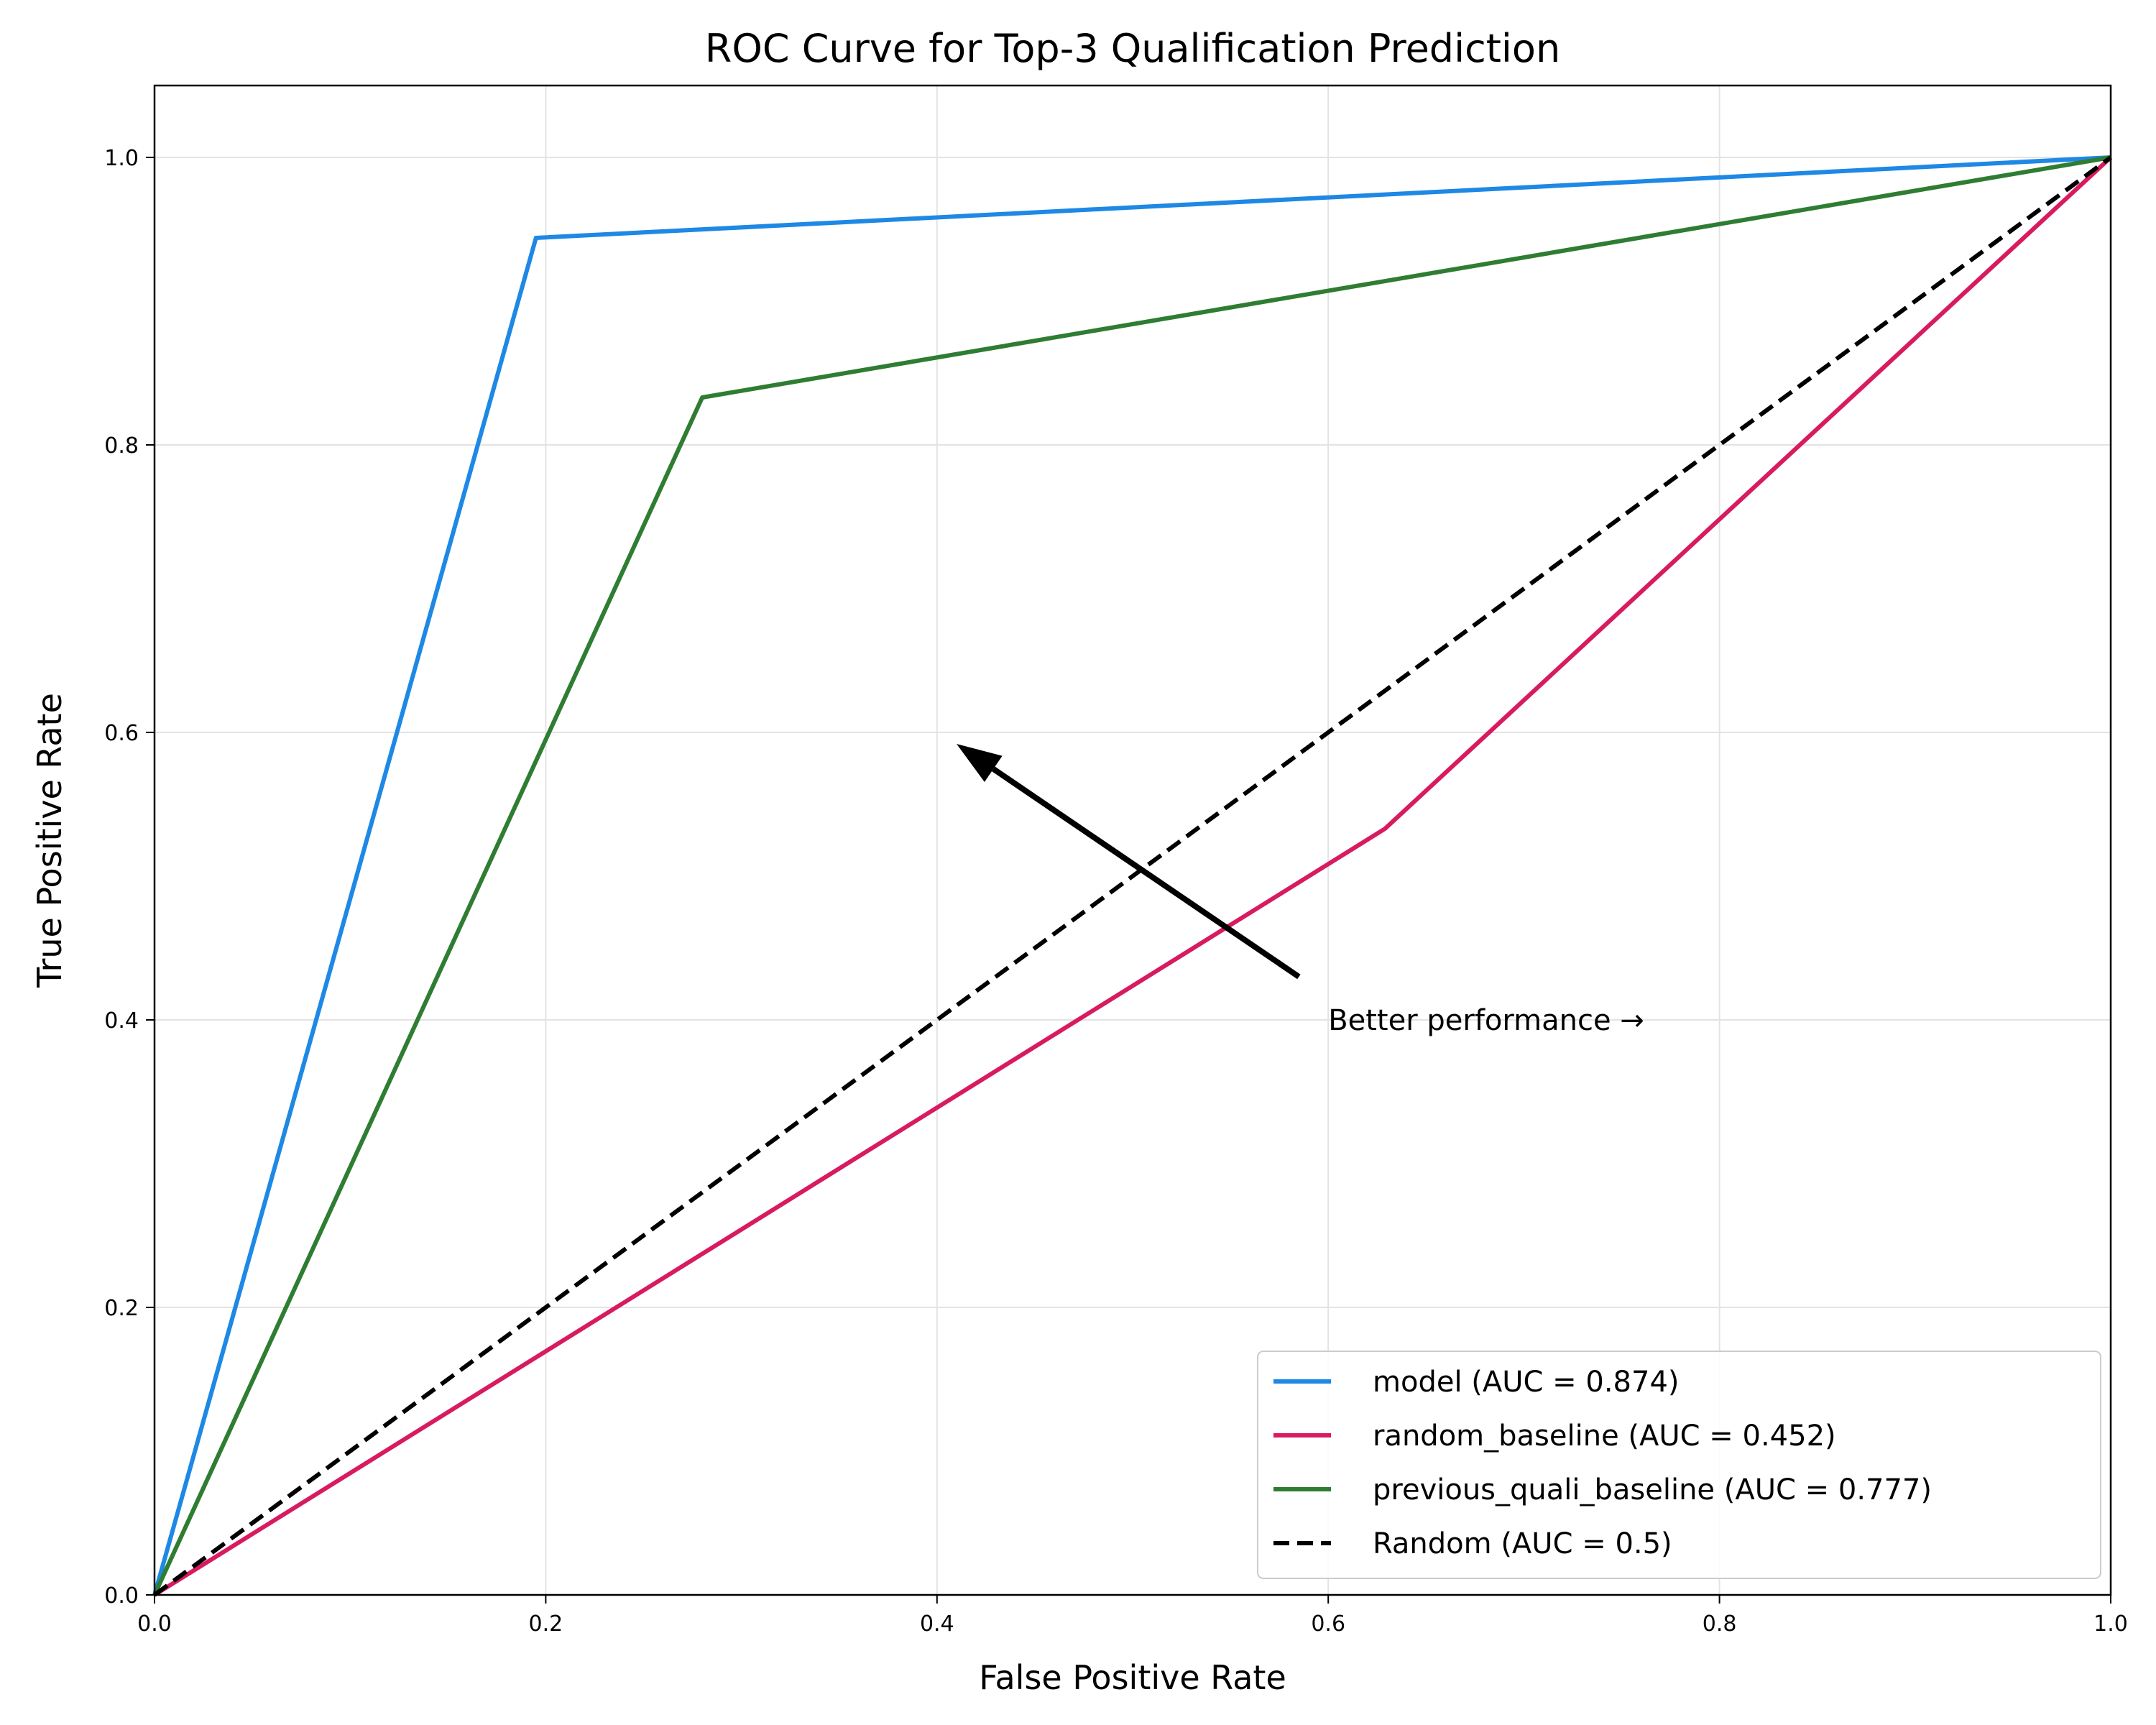 This screenshot has height=1725, width=2156. What do you see at coordinates (980, 763) in the screenshot?
I see `annotation-arrow-head` at bounding box center [980, 763].